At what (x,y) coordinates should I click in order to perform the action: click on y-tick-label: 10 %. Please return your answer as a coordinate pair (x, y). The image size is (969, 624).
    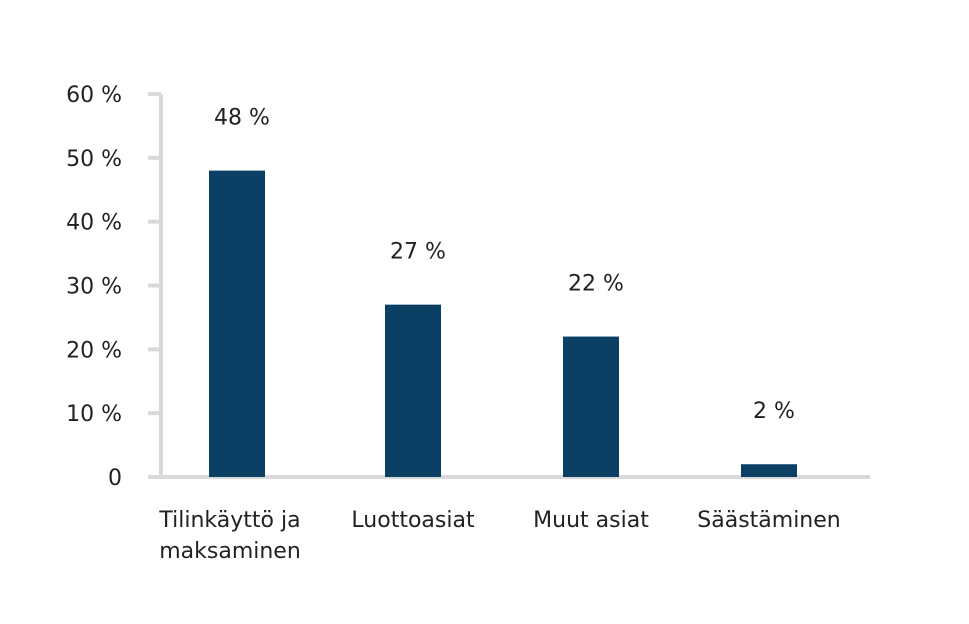
    Looking at the image, I should click on (94, 414).